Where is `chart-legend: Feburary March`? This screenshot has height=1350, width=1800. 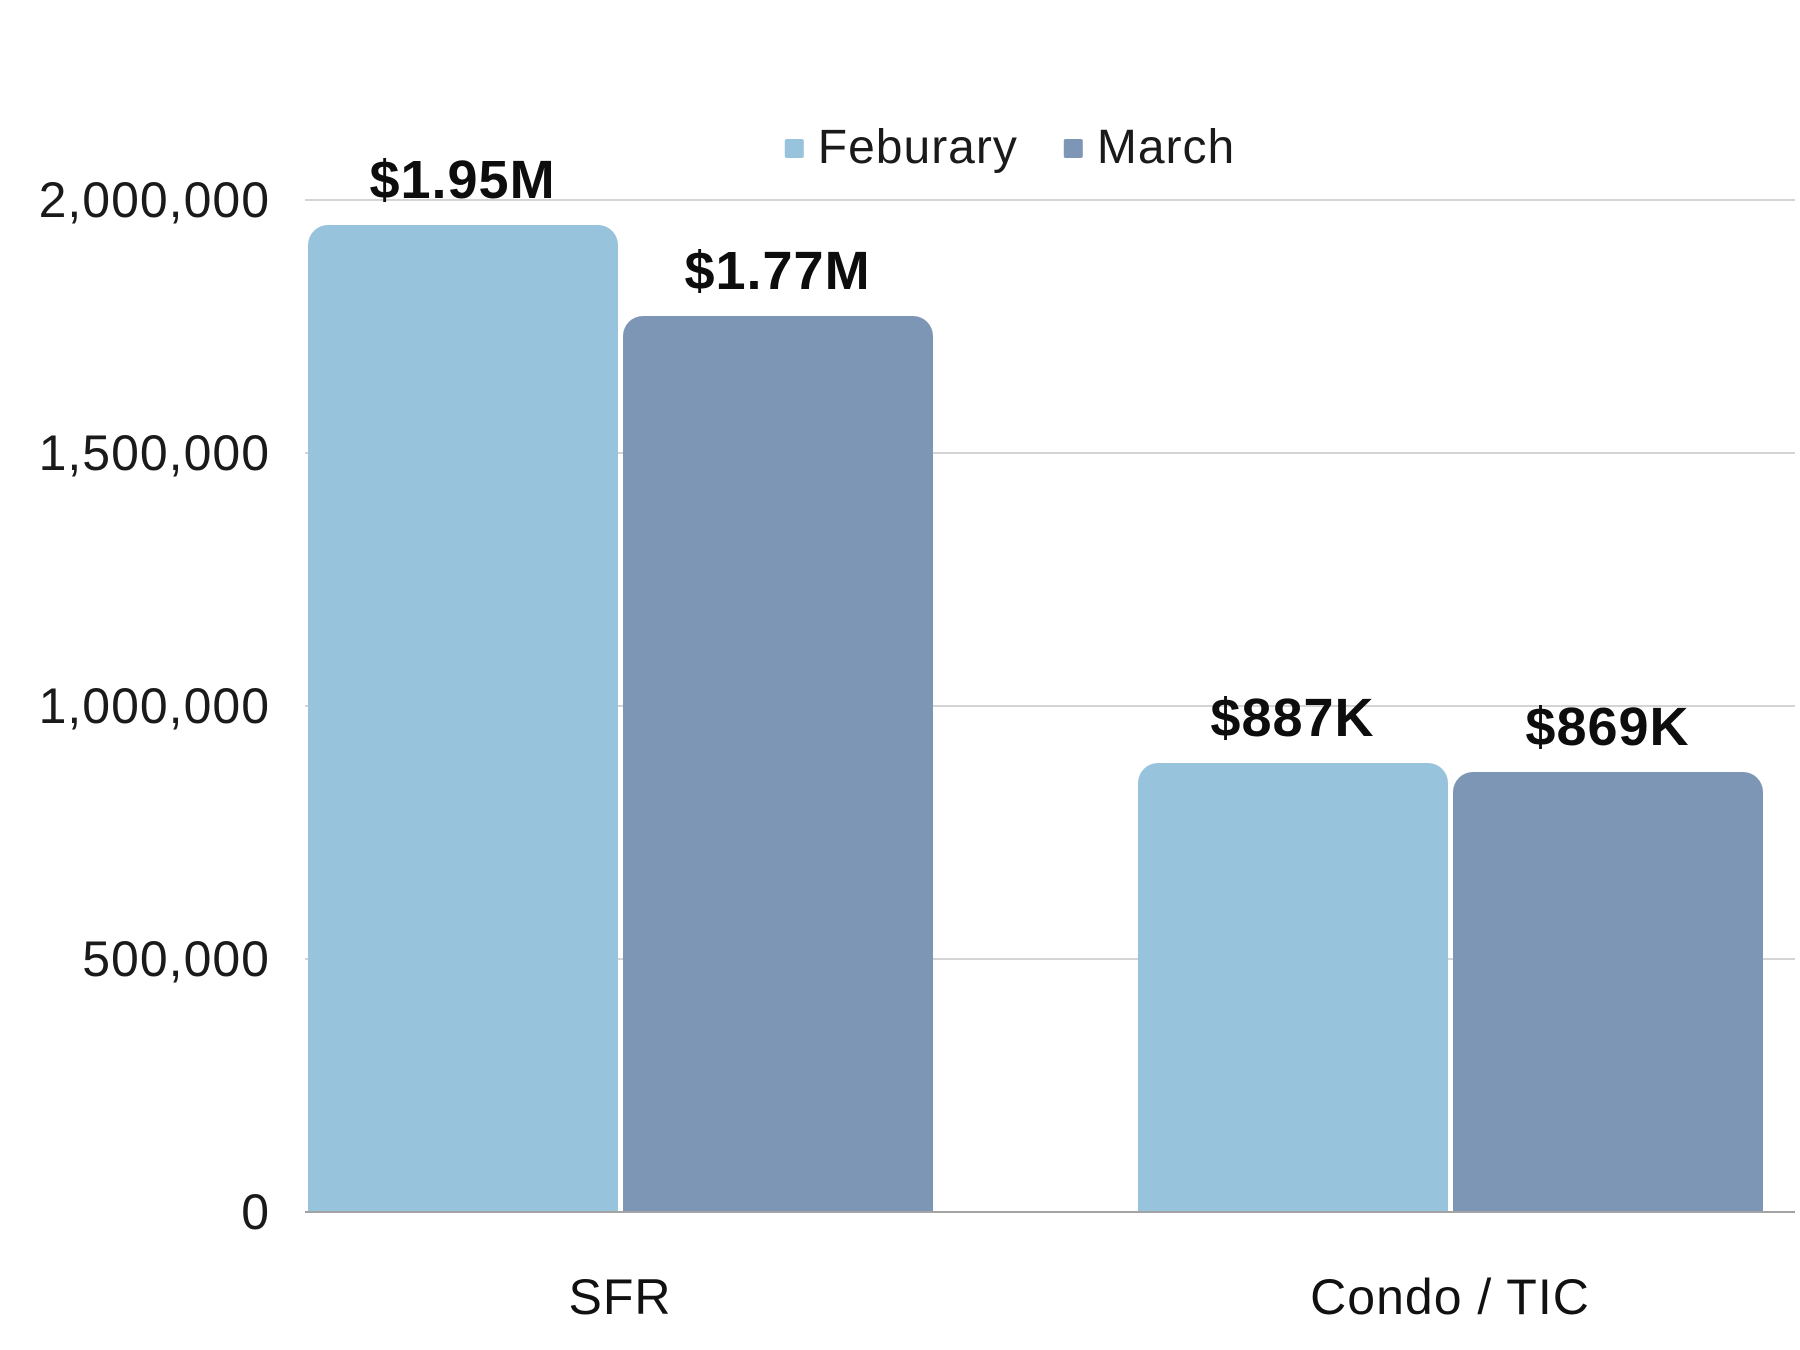 chart-legend: Feburary March is located at coordinates (1010, 148).